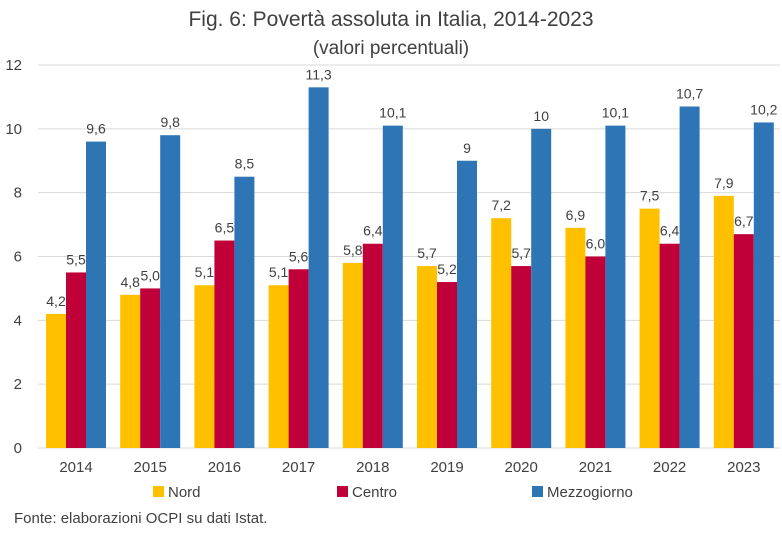 This screenshot has width=782, height=538. I want to click on x-tick-label: 2017, so click(298, 467).